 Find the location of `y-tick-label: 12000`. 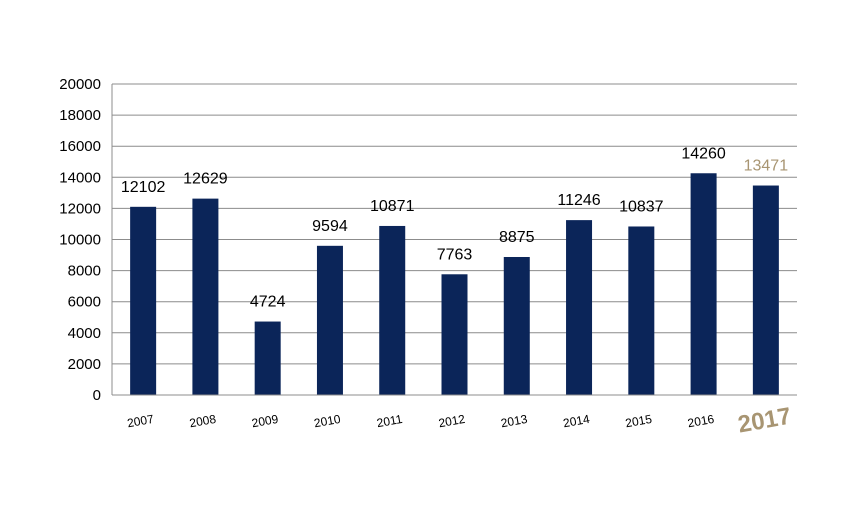

y-tick-label: 12000 is located at coordinates (80, 208).